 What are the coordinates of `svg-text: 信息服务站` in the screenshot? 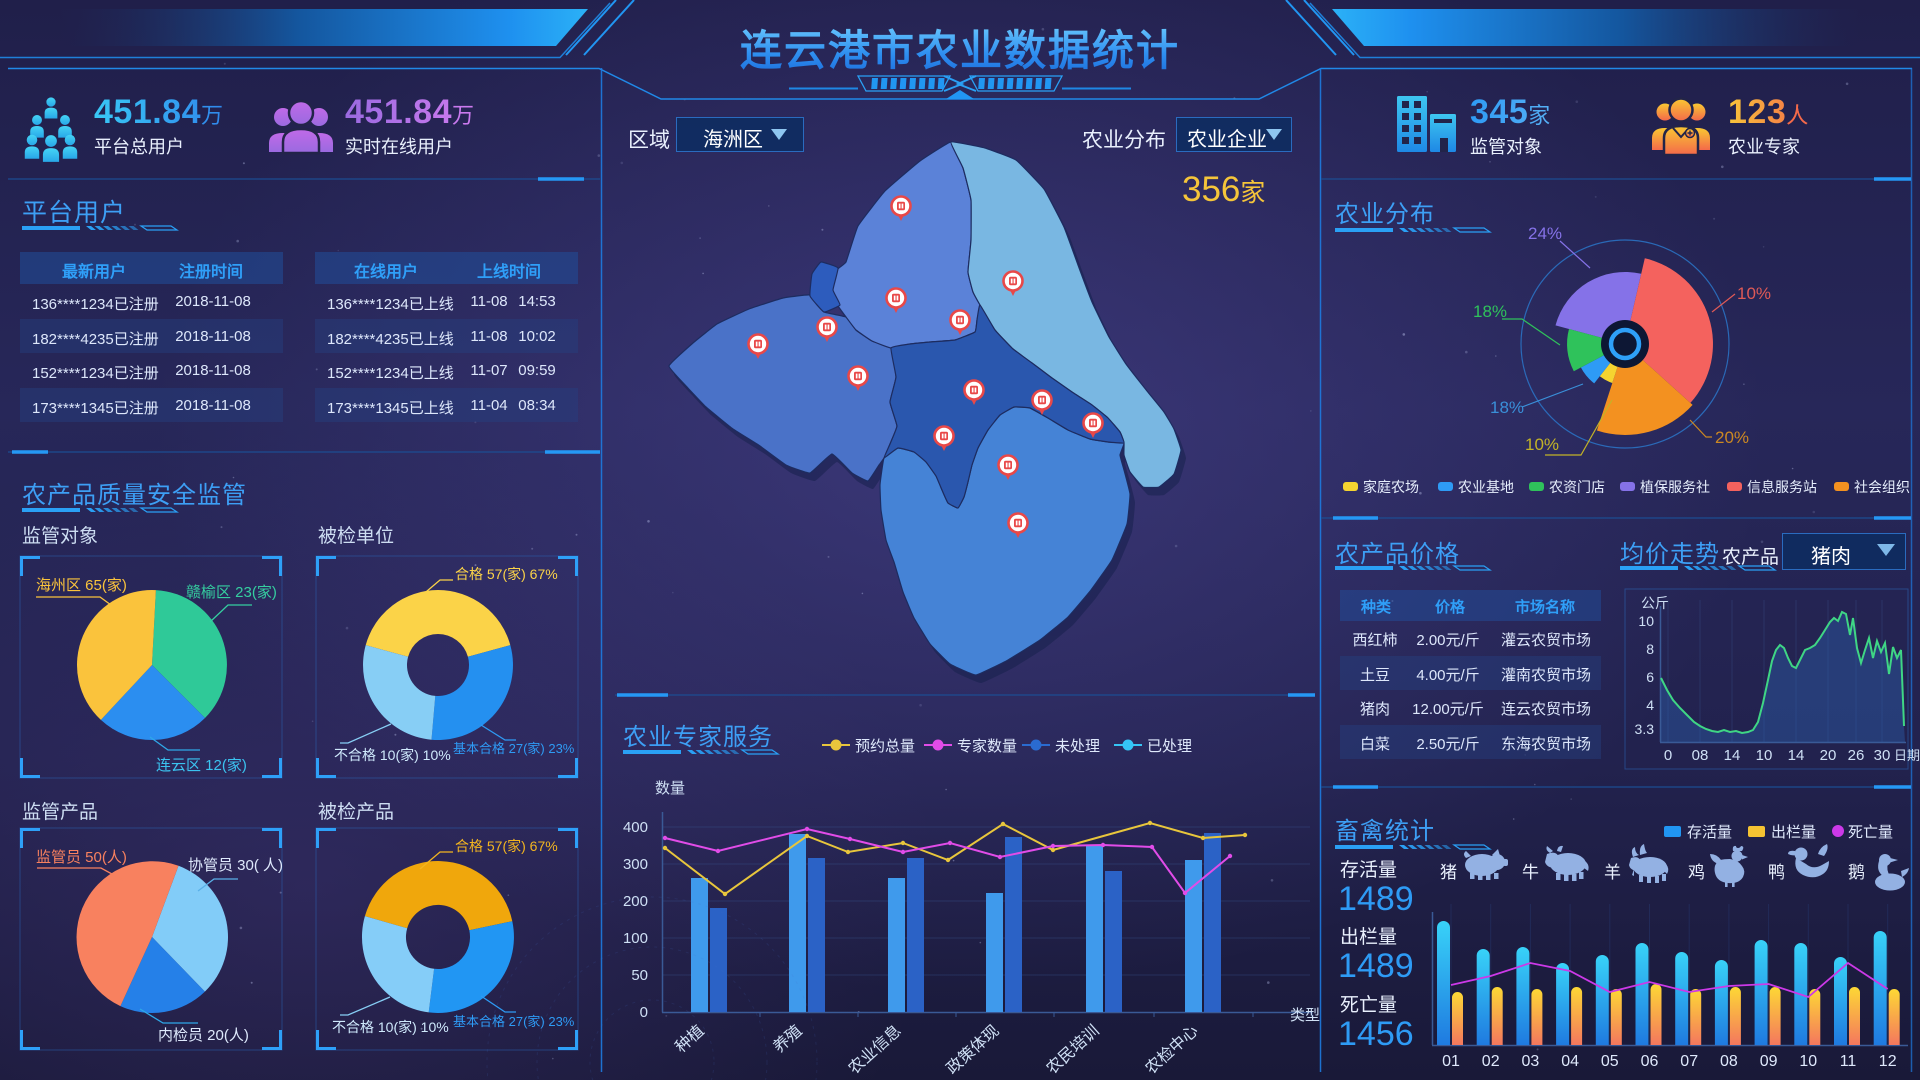 It's located at (1782, 487).